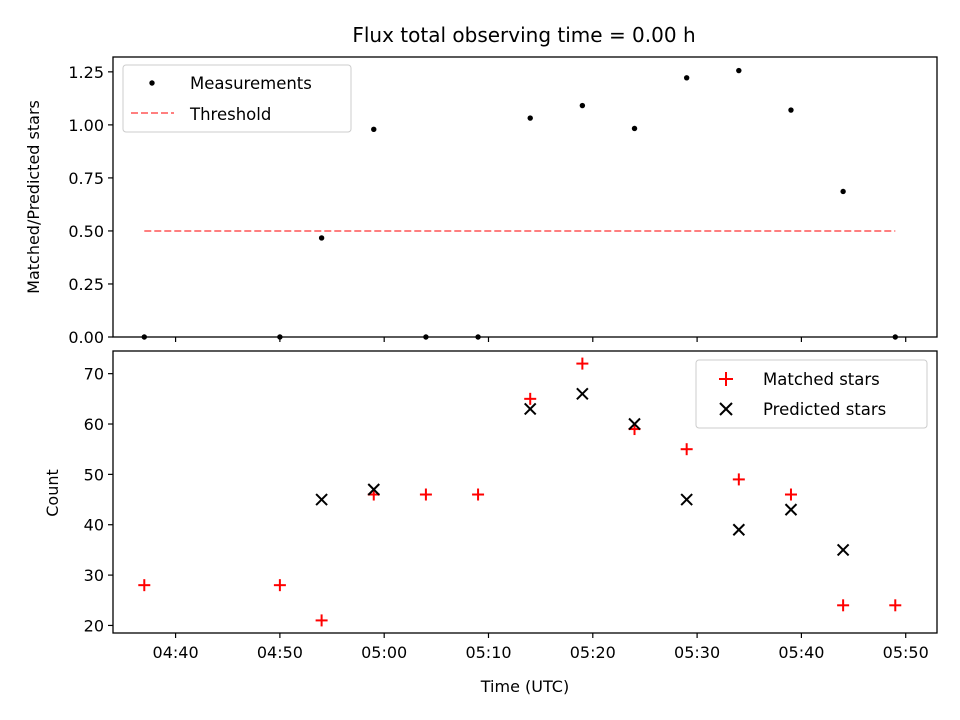  What do you see at coordinates (94, 374) in the screenshot?
I see `bottom-y-tick-label: 70` at bounding box center [94, 374].